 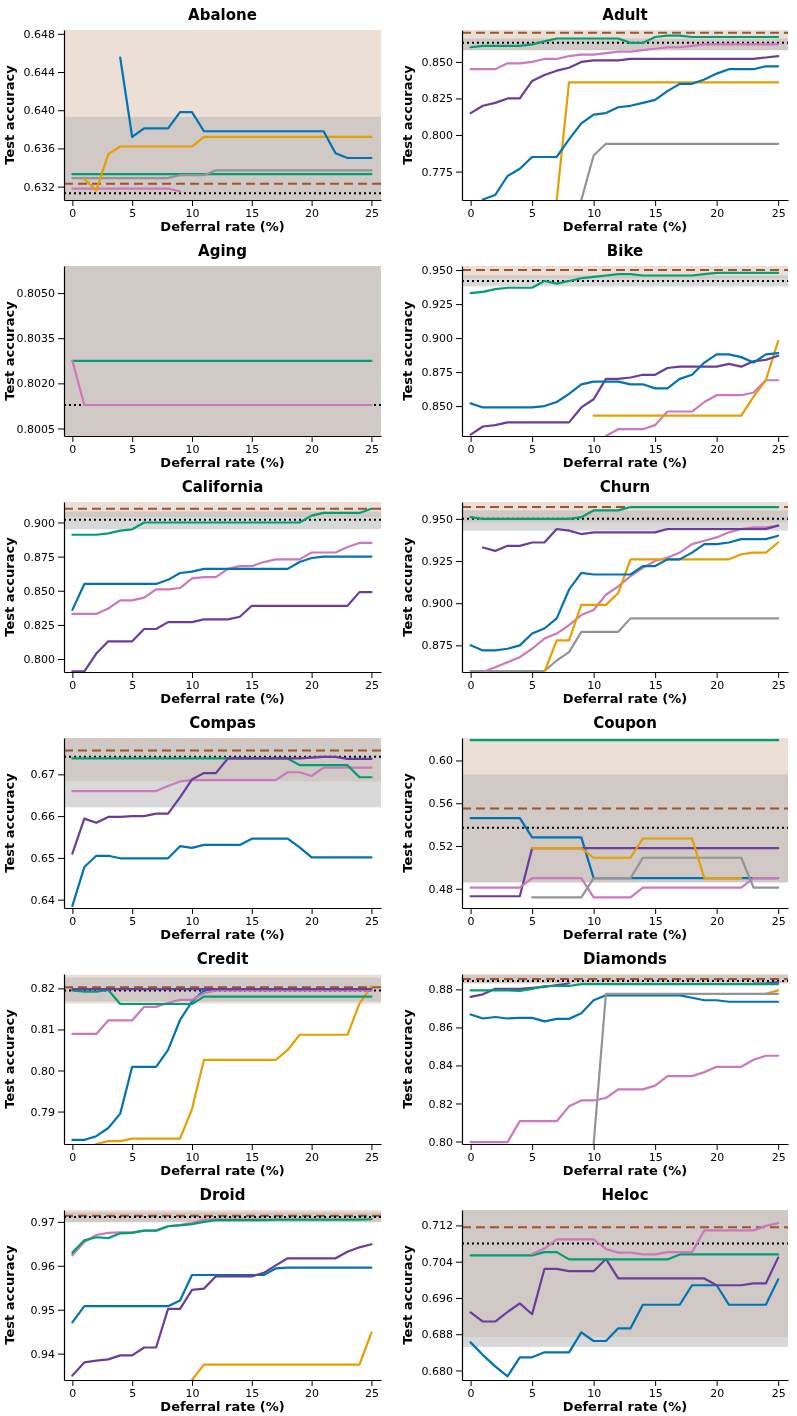 I want to click on y-tick-label: 0.636, so click(x=39, y=149).